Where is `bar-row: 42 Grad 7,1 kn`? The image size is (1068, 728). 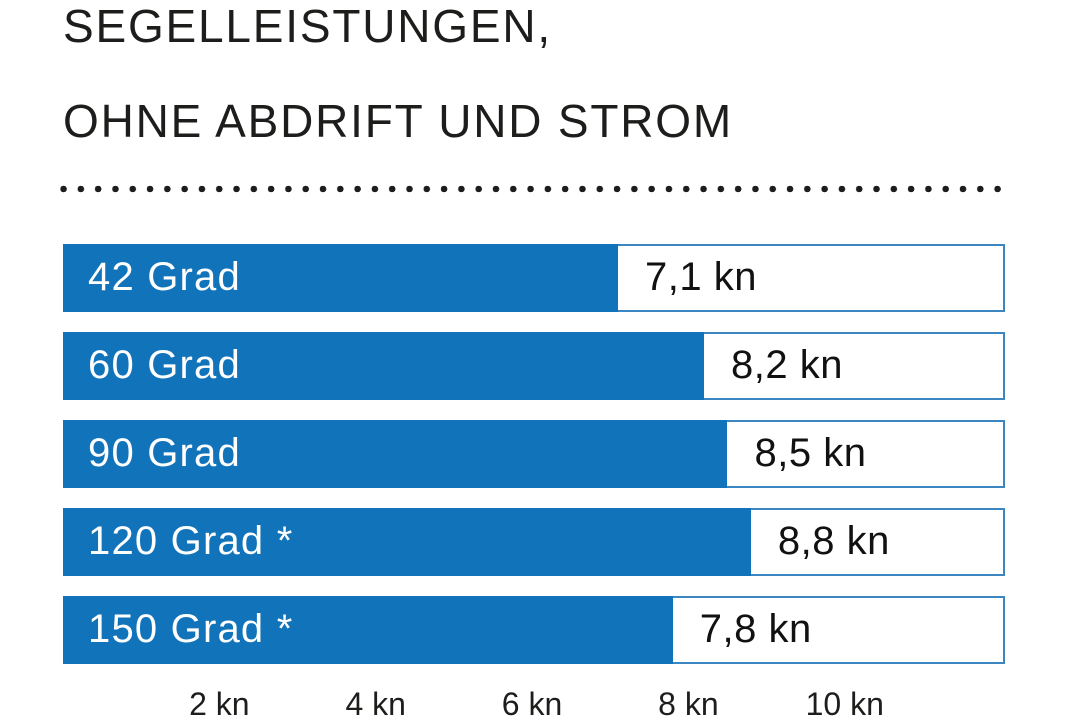 bar-row: 42 Grad 7,1 kn is located at coordinates (534, 278).